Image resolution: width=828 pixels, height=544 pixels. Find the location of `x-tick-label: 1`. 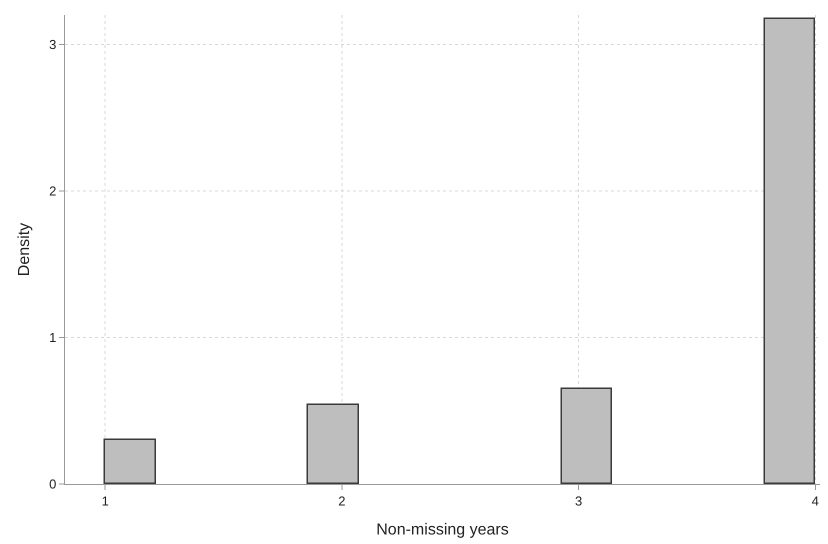

x-tick-label: 1 is located at coordinates (105, 501).